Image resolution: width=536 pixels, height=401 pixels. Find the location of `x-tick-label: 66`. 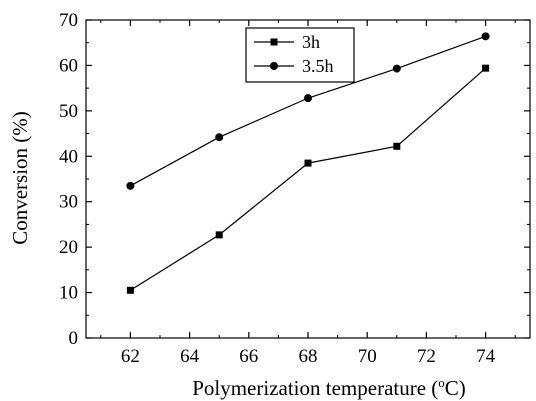

x-tick-label: 66 is located at coordinates (248, 356).